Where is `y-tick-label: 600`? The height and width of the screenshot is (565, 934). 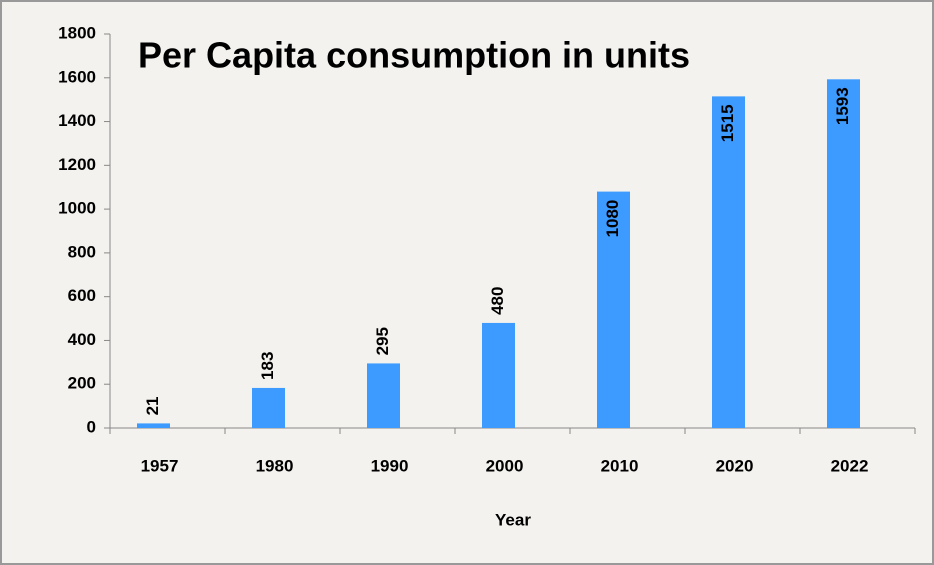
y-tick-label: 600 is located at coordinates (82, 295).